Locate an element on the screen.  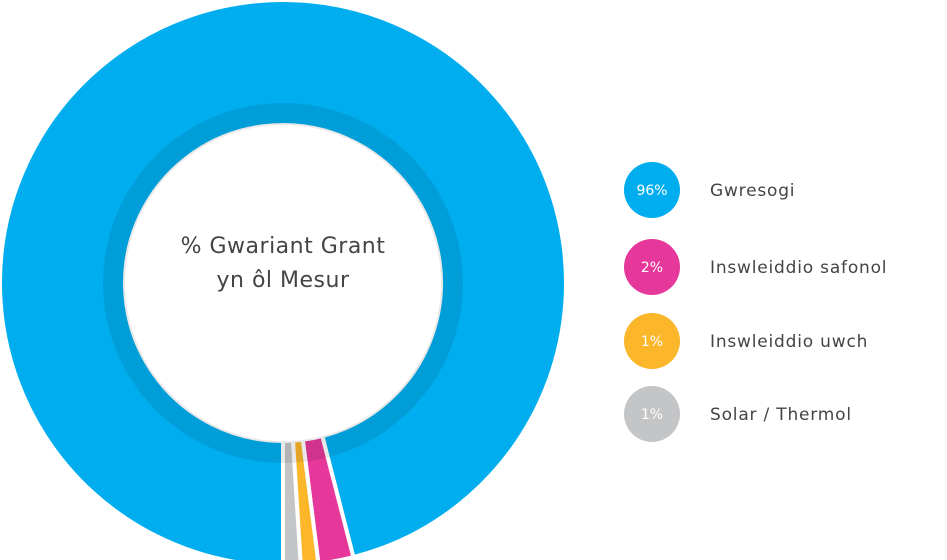
legend-label: Inswleiddio safonol is located at coordinates (798, 268).